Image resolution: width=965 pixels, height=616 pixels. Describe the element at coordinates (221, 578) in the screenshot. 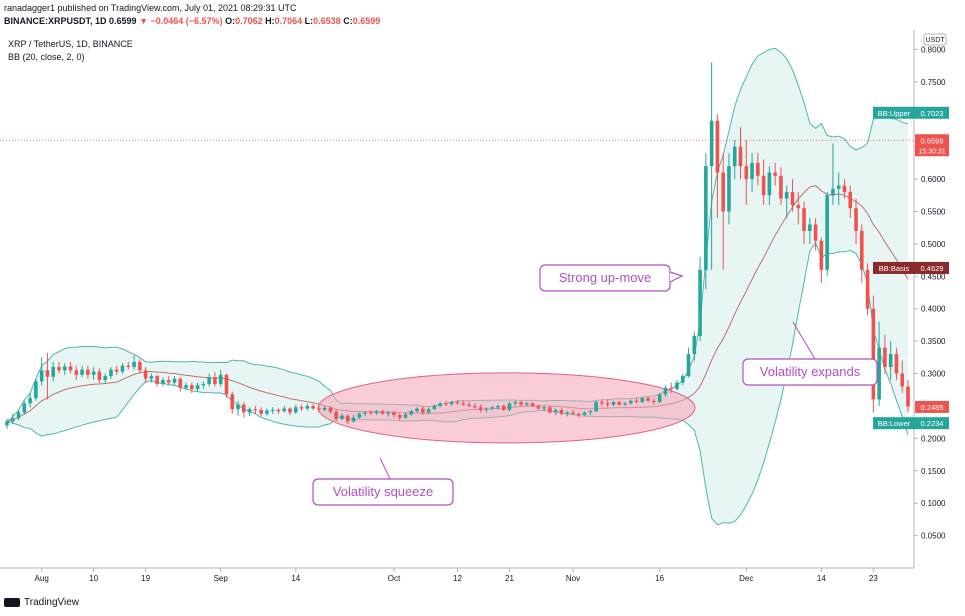

I see `x-tick-label: Sep` at that location.